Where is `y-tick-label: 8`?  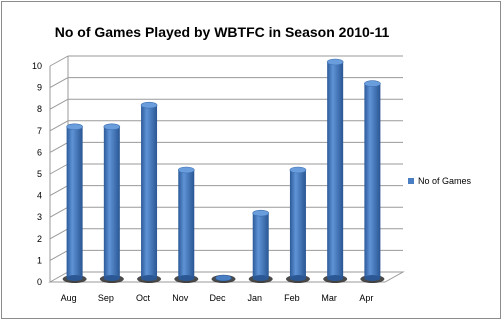 y-tick-label: 8 is located at coordinates (39, 109).